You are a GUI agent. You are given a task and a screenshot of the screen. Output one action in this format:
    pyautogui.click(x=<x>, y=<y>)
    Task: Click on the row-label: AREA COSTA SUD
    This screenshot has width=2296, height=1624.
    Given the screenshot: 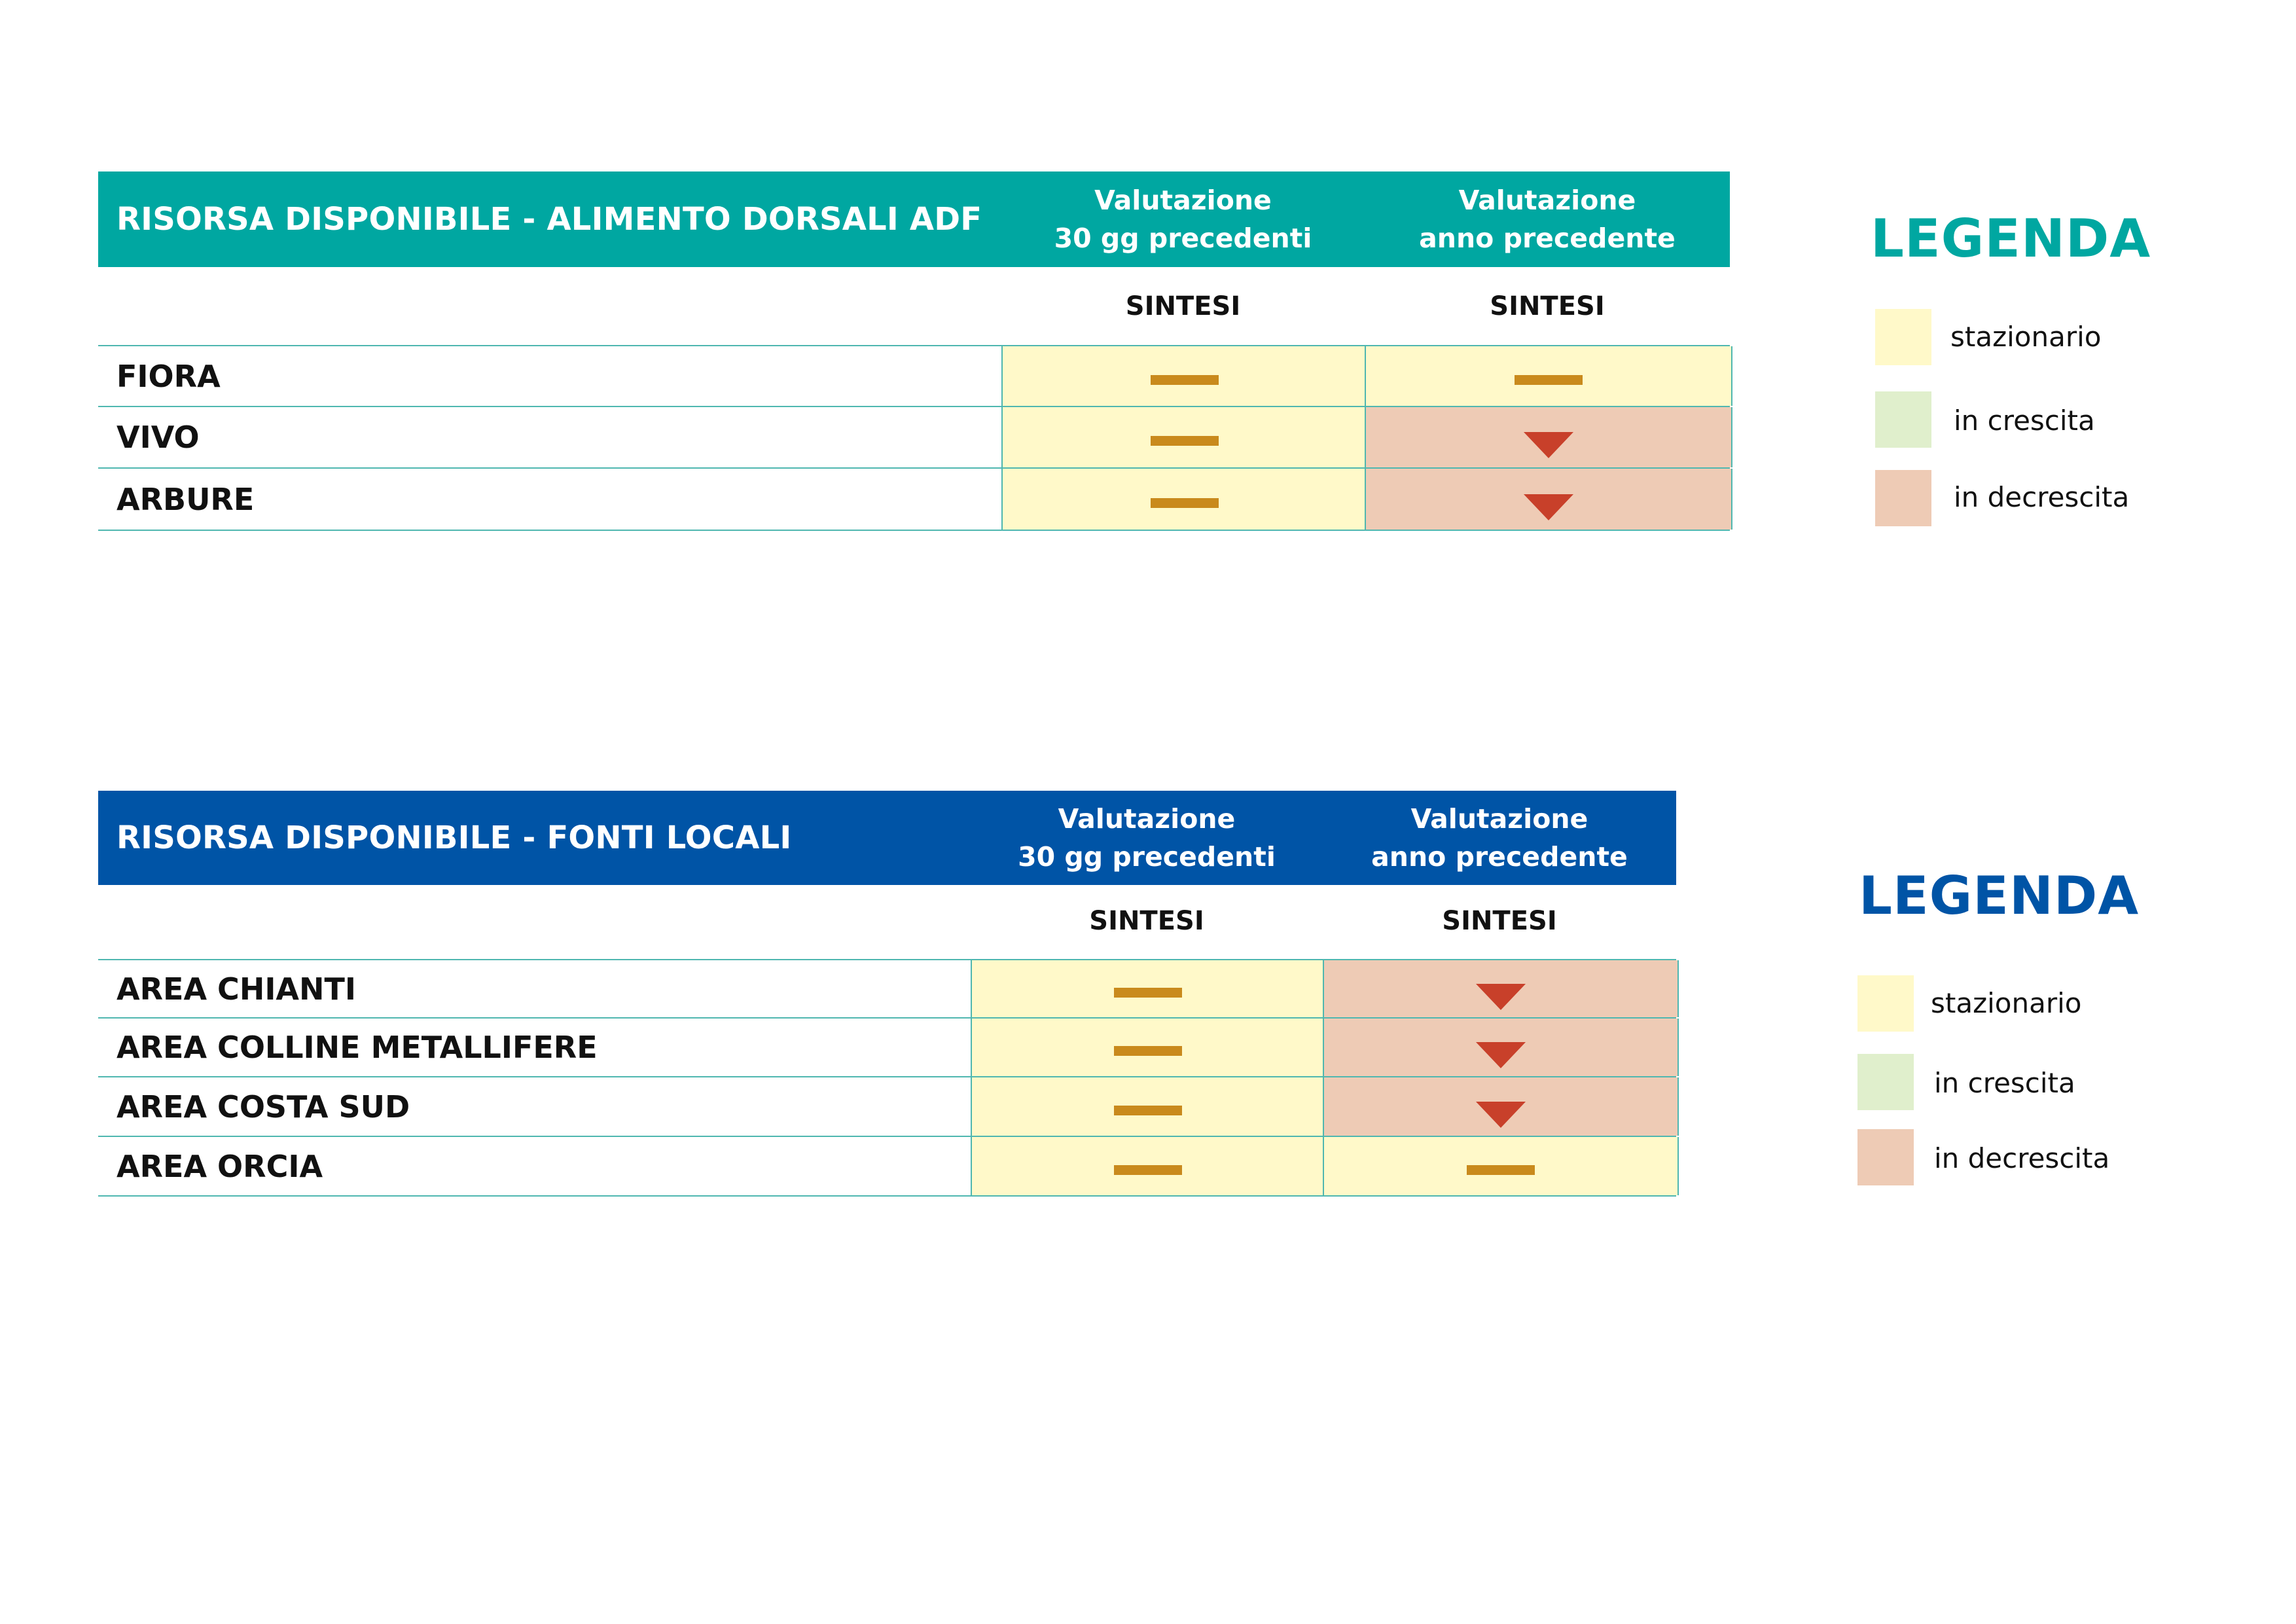 What is the action you would take?
    pyautogui.click(x=263, y=1107)
    